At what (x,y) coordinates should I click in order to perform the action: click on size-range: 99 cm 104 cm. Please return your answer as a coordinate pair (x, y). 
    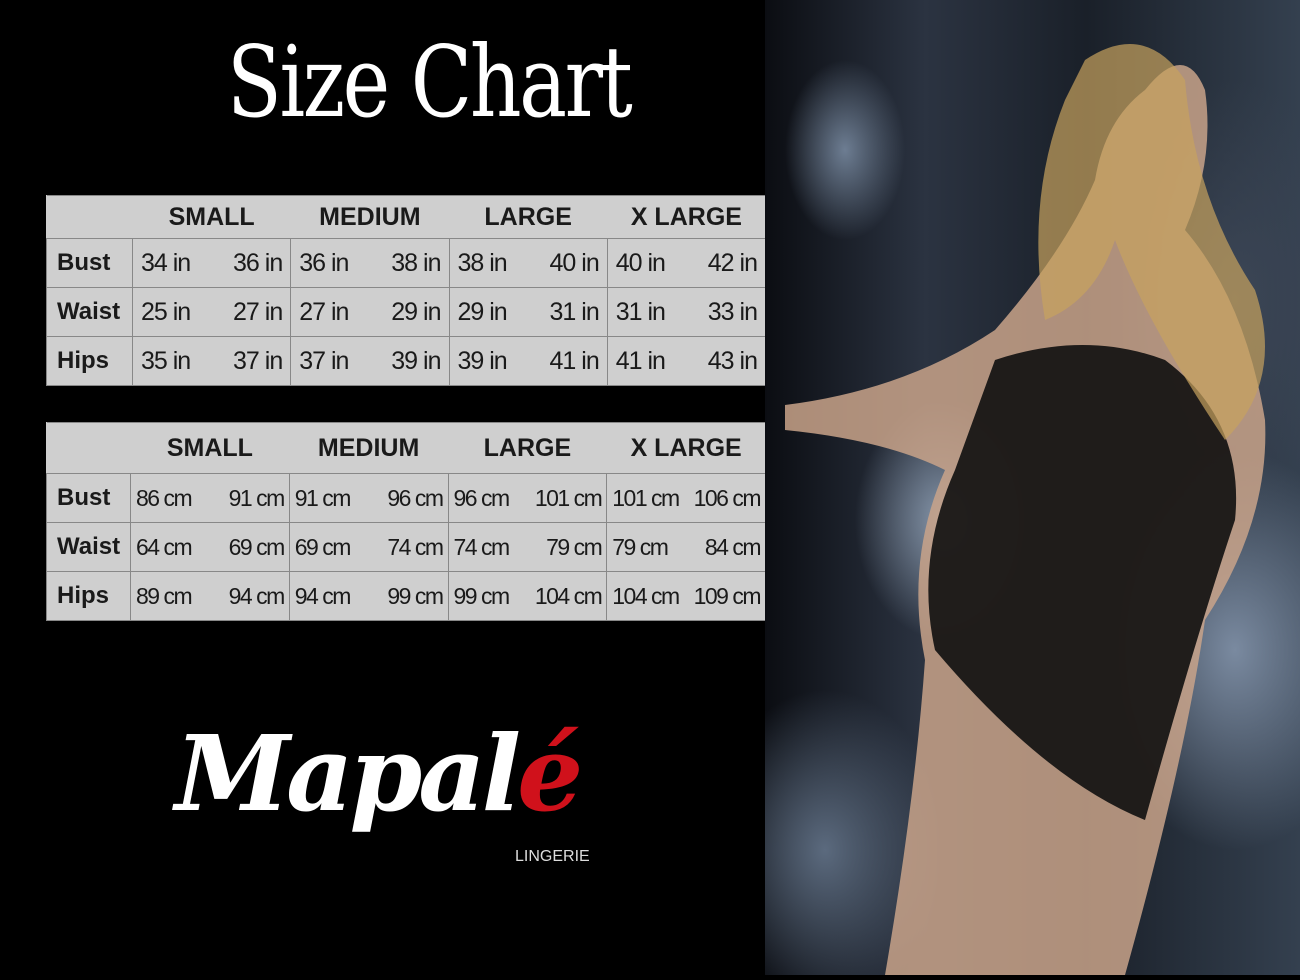
    Looking at the image, I should click on (527, 596).